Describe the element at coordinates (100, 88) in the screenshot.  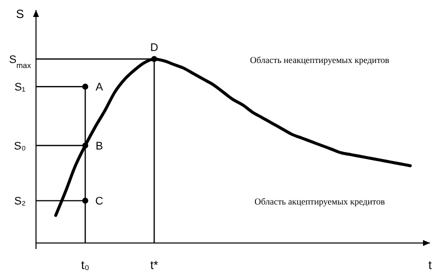
I see `annotation: A` at that location.